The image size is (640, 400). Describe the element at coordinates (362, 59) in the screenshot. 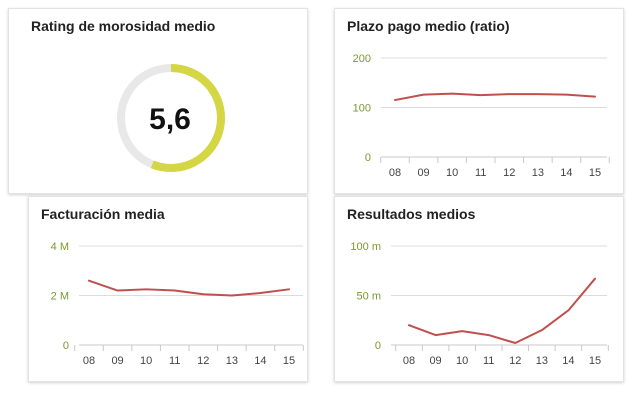

I see `y-tick-label: 200` at that location.